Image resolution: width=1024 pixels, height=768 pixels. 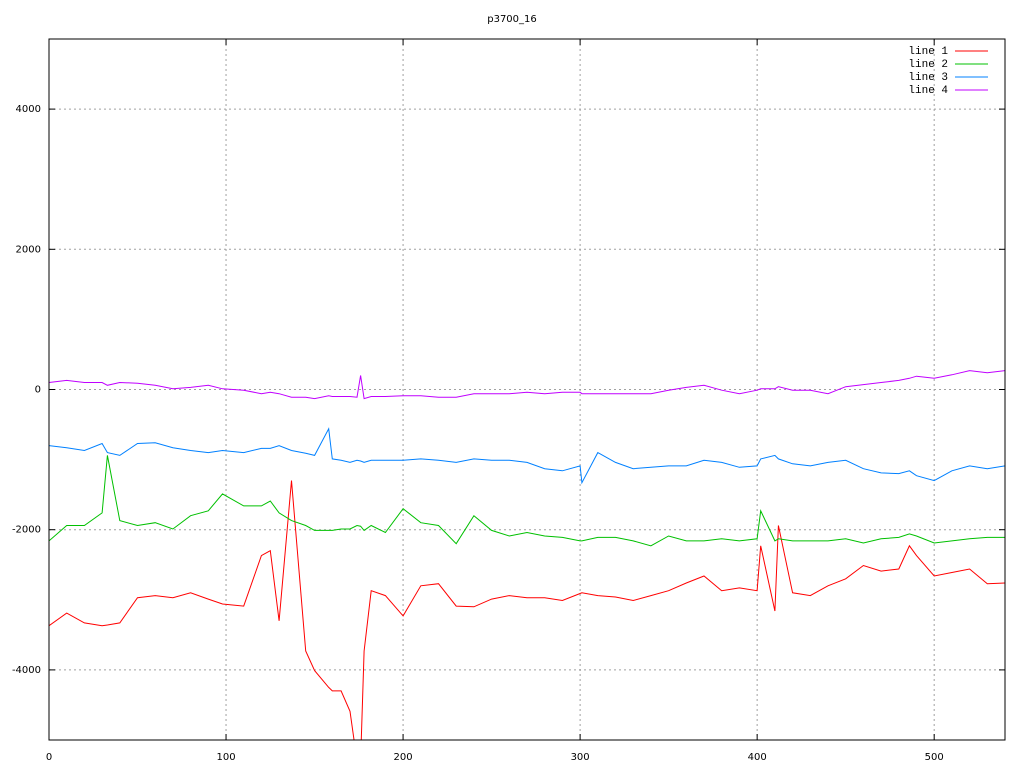 I want to click on y-tick-label: 0, so click(x=38, y=390).